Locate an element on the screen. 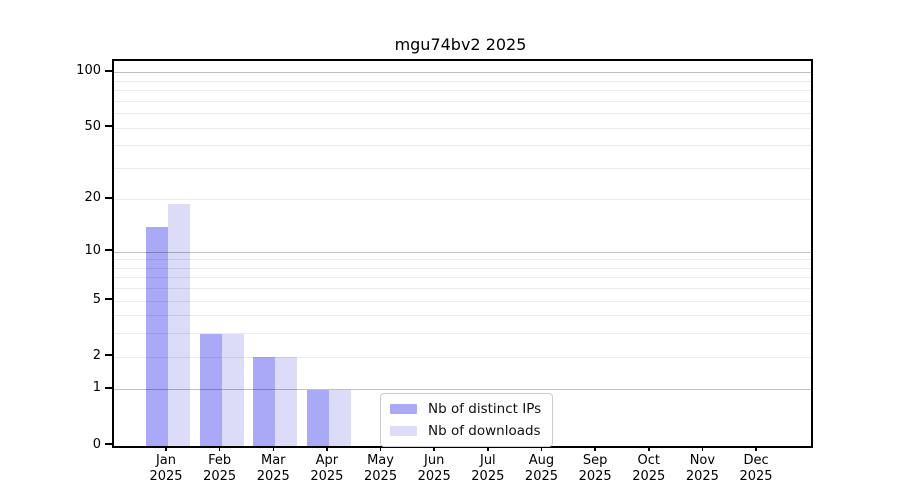 The height and width of the screenshot is (500, 900). x-tick-label-oct: Oct 2025 is located at coordinates (649, 469).